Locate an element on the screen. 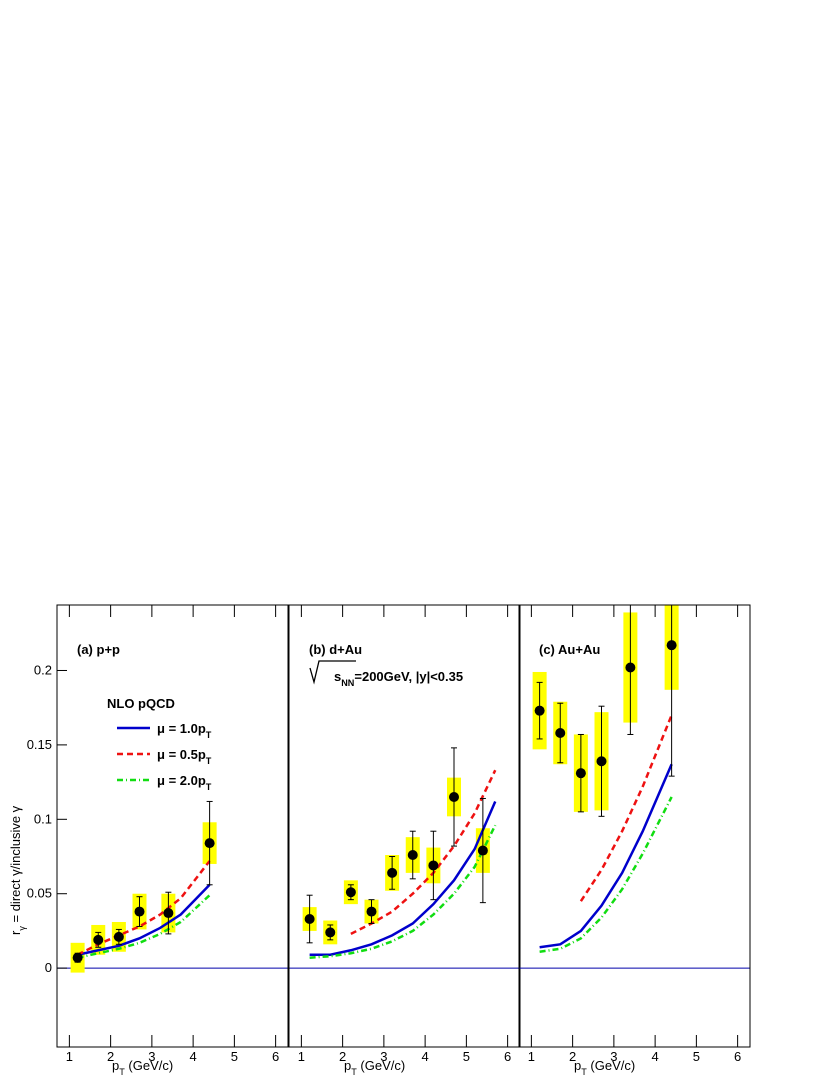  y-axis-label-sub: γ is located at coordinates (22, 928).